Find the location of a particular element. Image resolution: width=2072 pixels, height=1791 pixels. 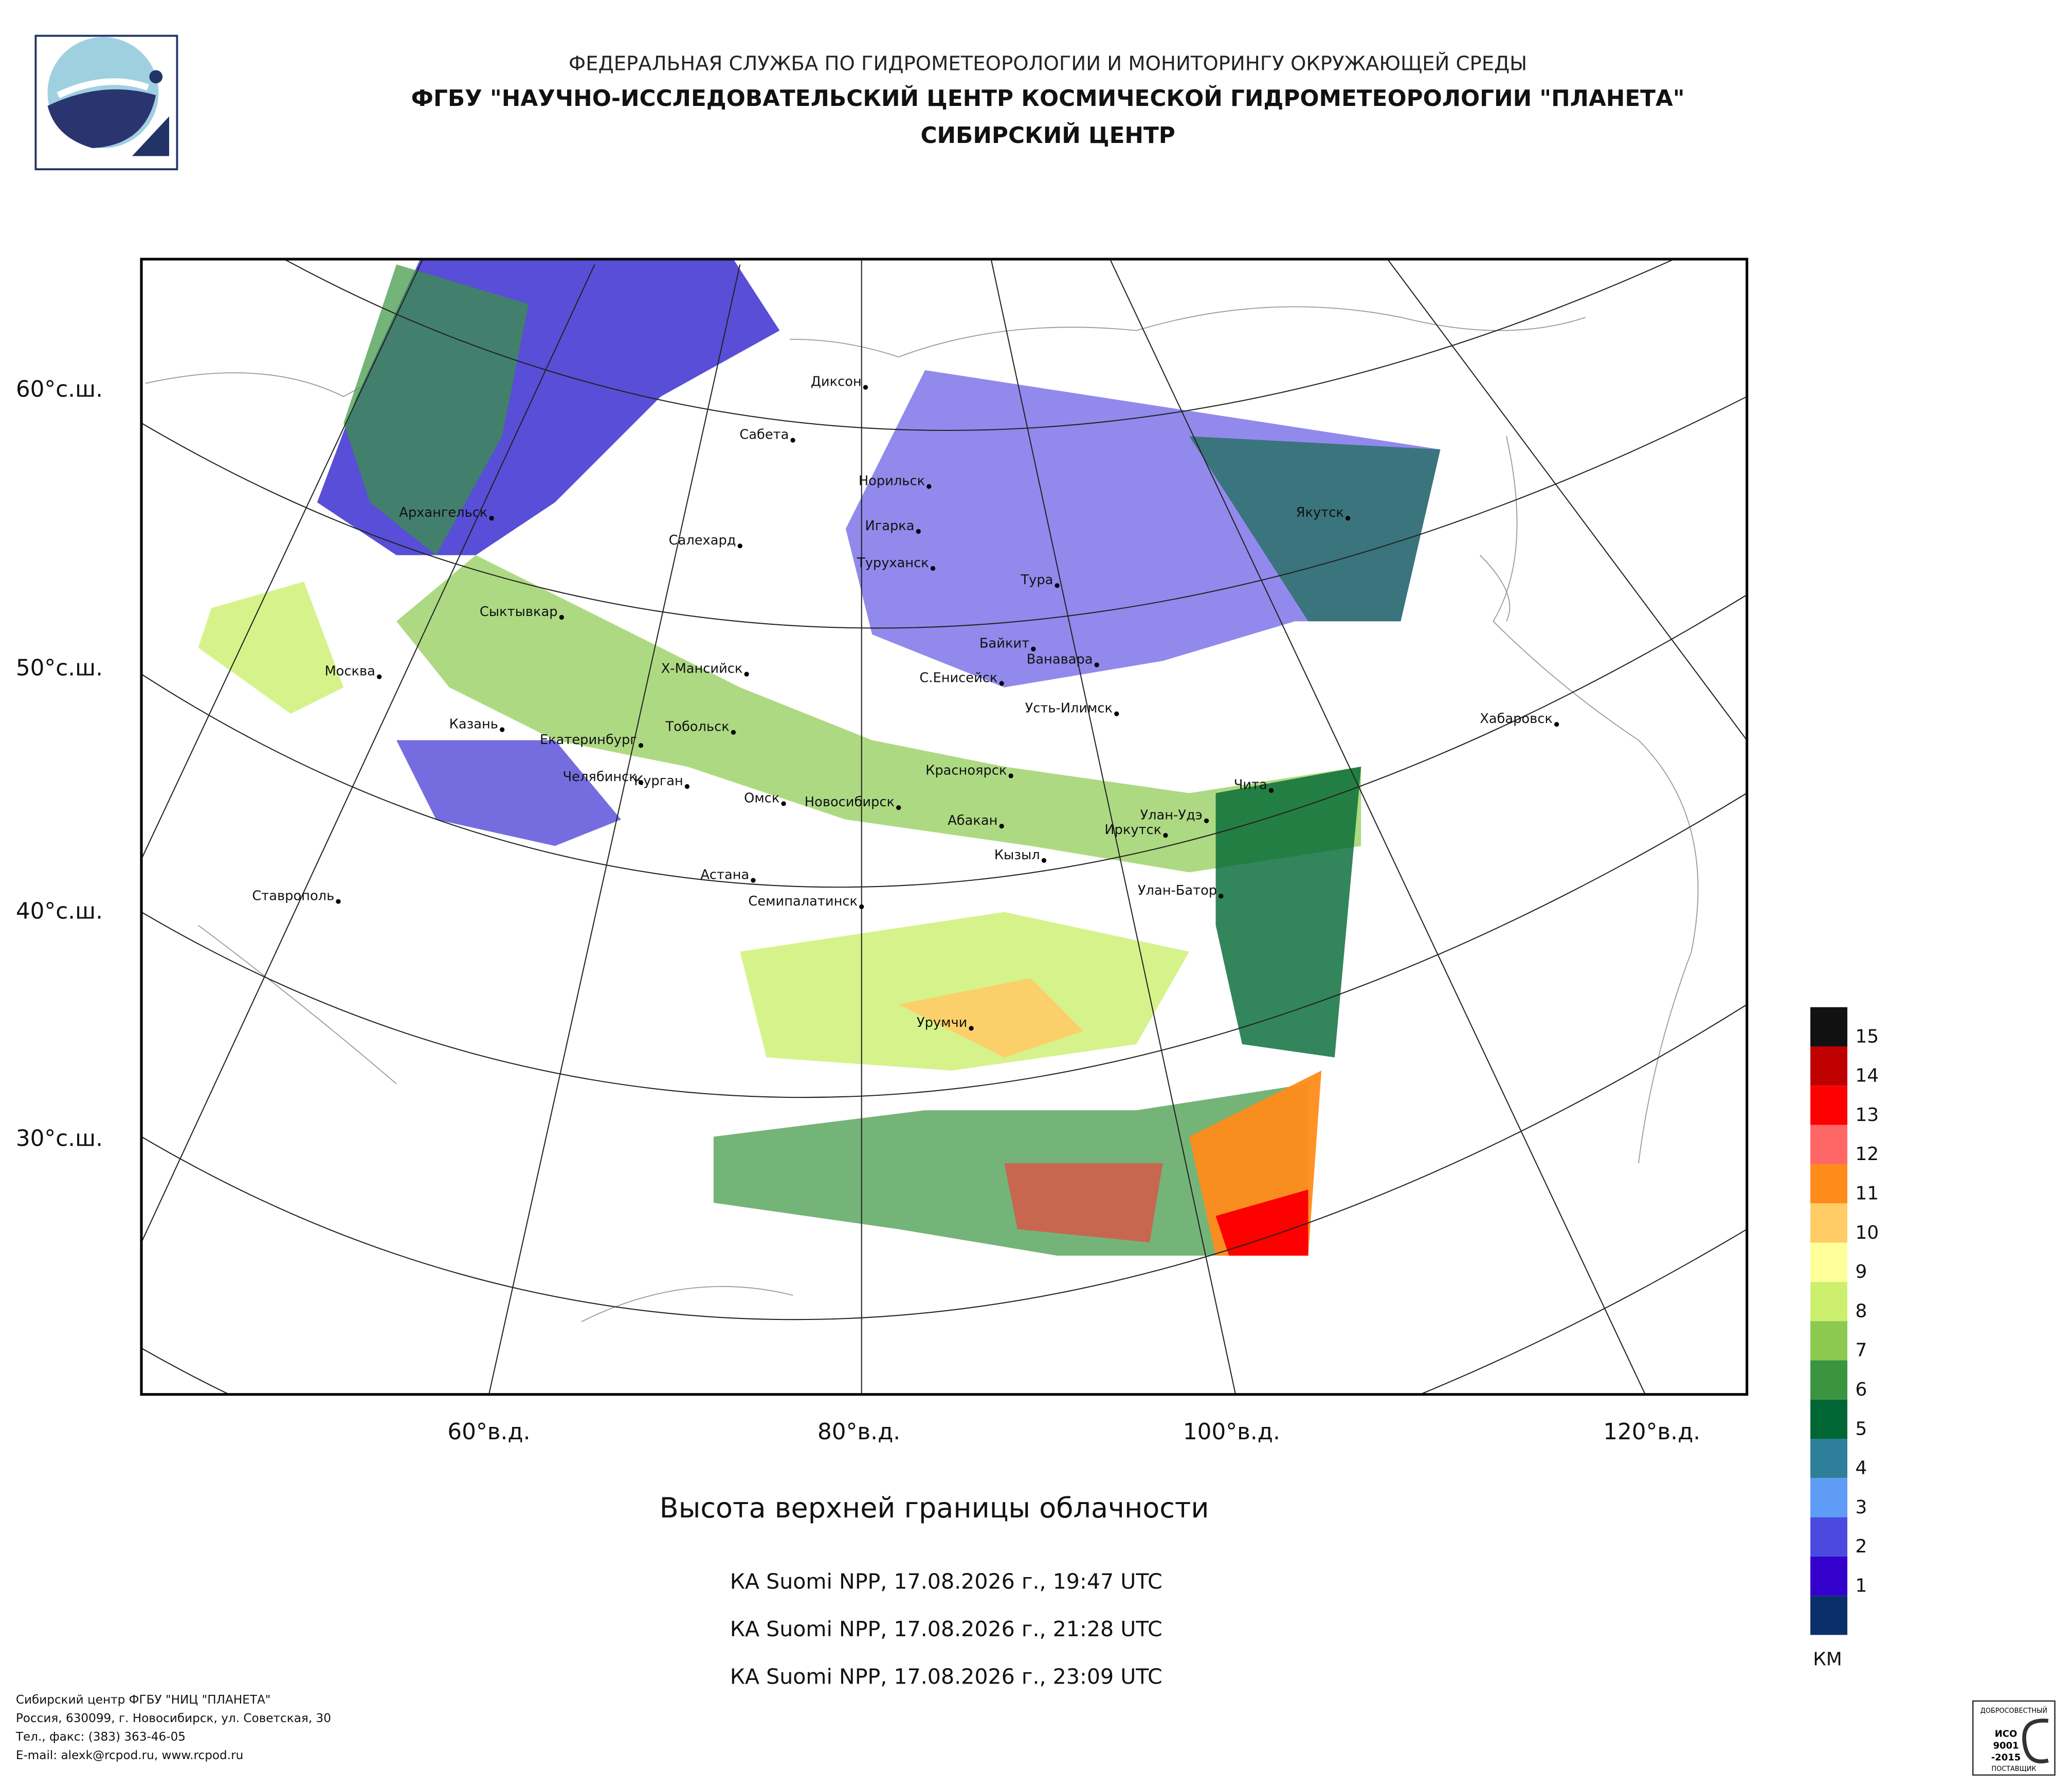

city-label: Сабета is located at coordinates (764, 435).